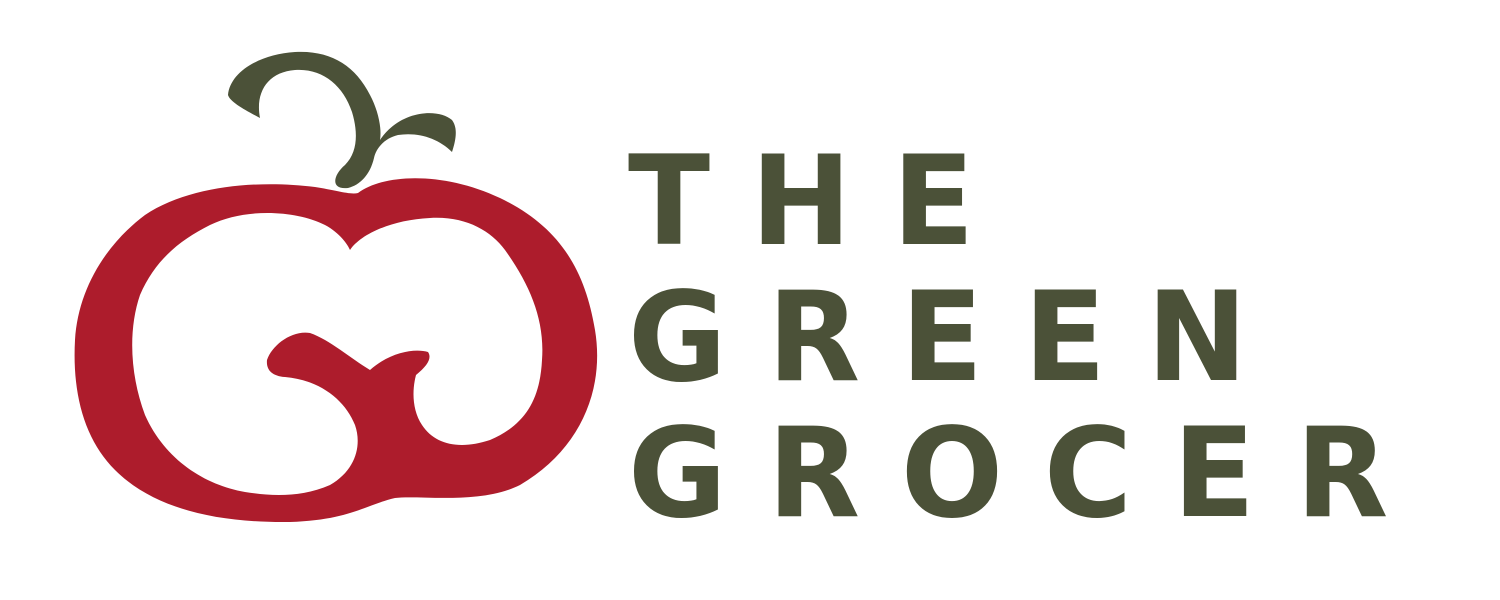 The width and height of the screenshot is (1500, 600). Describe the element at coordinates (958, 338) in the screenshot. I see `brand-name-line-green: GREEN` at that location.